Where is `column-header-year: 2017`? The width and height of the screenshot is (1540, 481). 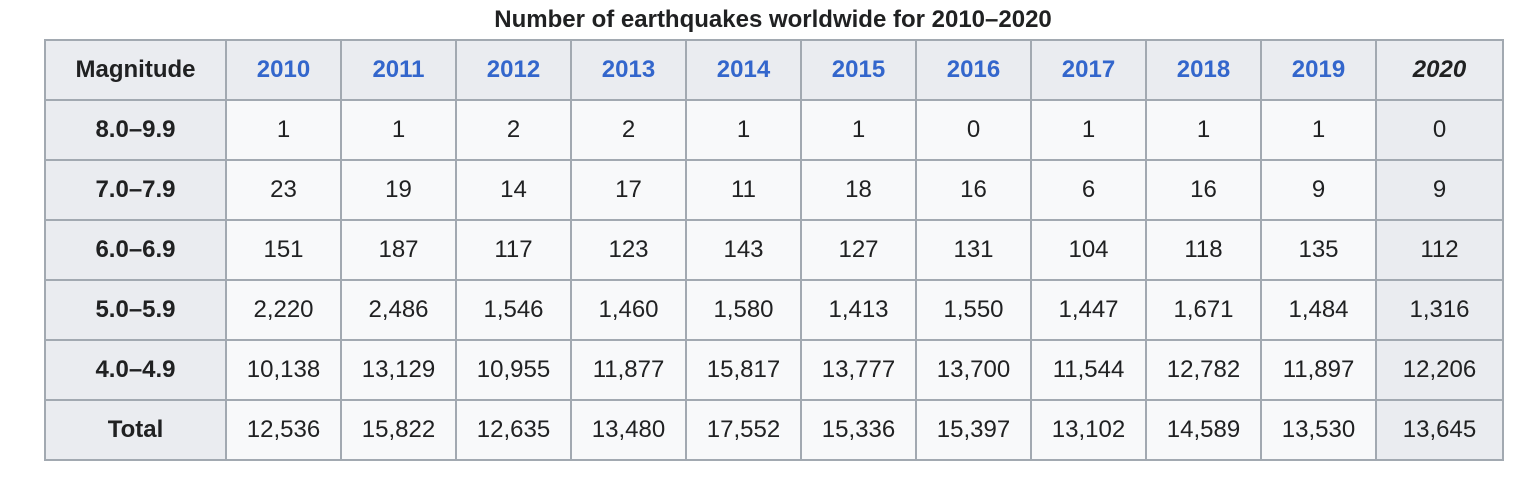 column-header-year: 2017 is located at coordinates (1088, 70).